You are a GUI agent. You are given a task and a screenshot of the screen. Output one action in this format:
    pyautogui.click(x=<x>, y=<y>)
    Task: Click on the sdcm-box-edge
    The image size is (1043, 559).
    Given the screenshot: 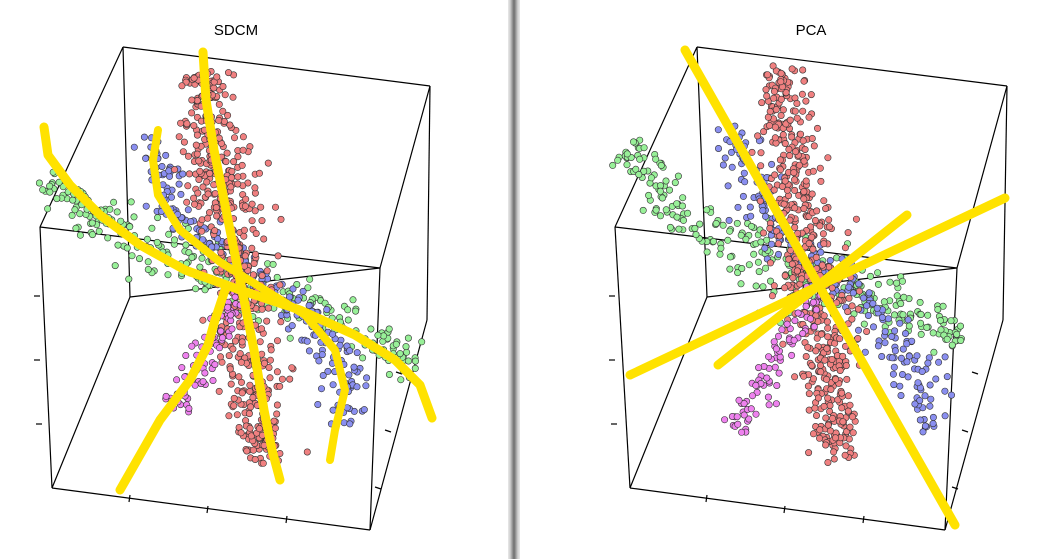 What is the action you would take?
    pyautogui.click(x=211, y=509)
    